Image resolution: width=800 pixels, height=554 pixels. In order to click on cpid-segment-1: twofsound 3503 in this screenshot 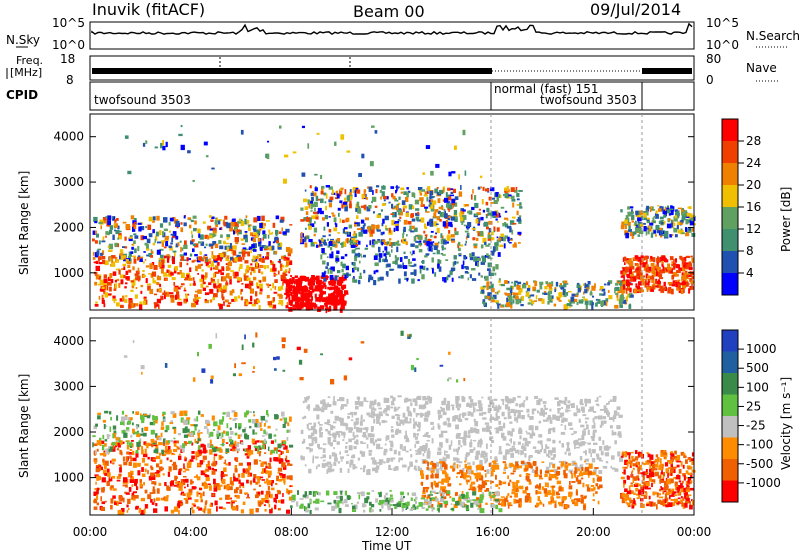, I will do `click(142, 100)`.